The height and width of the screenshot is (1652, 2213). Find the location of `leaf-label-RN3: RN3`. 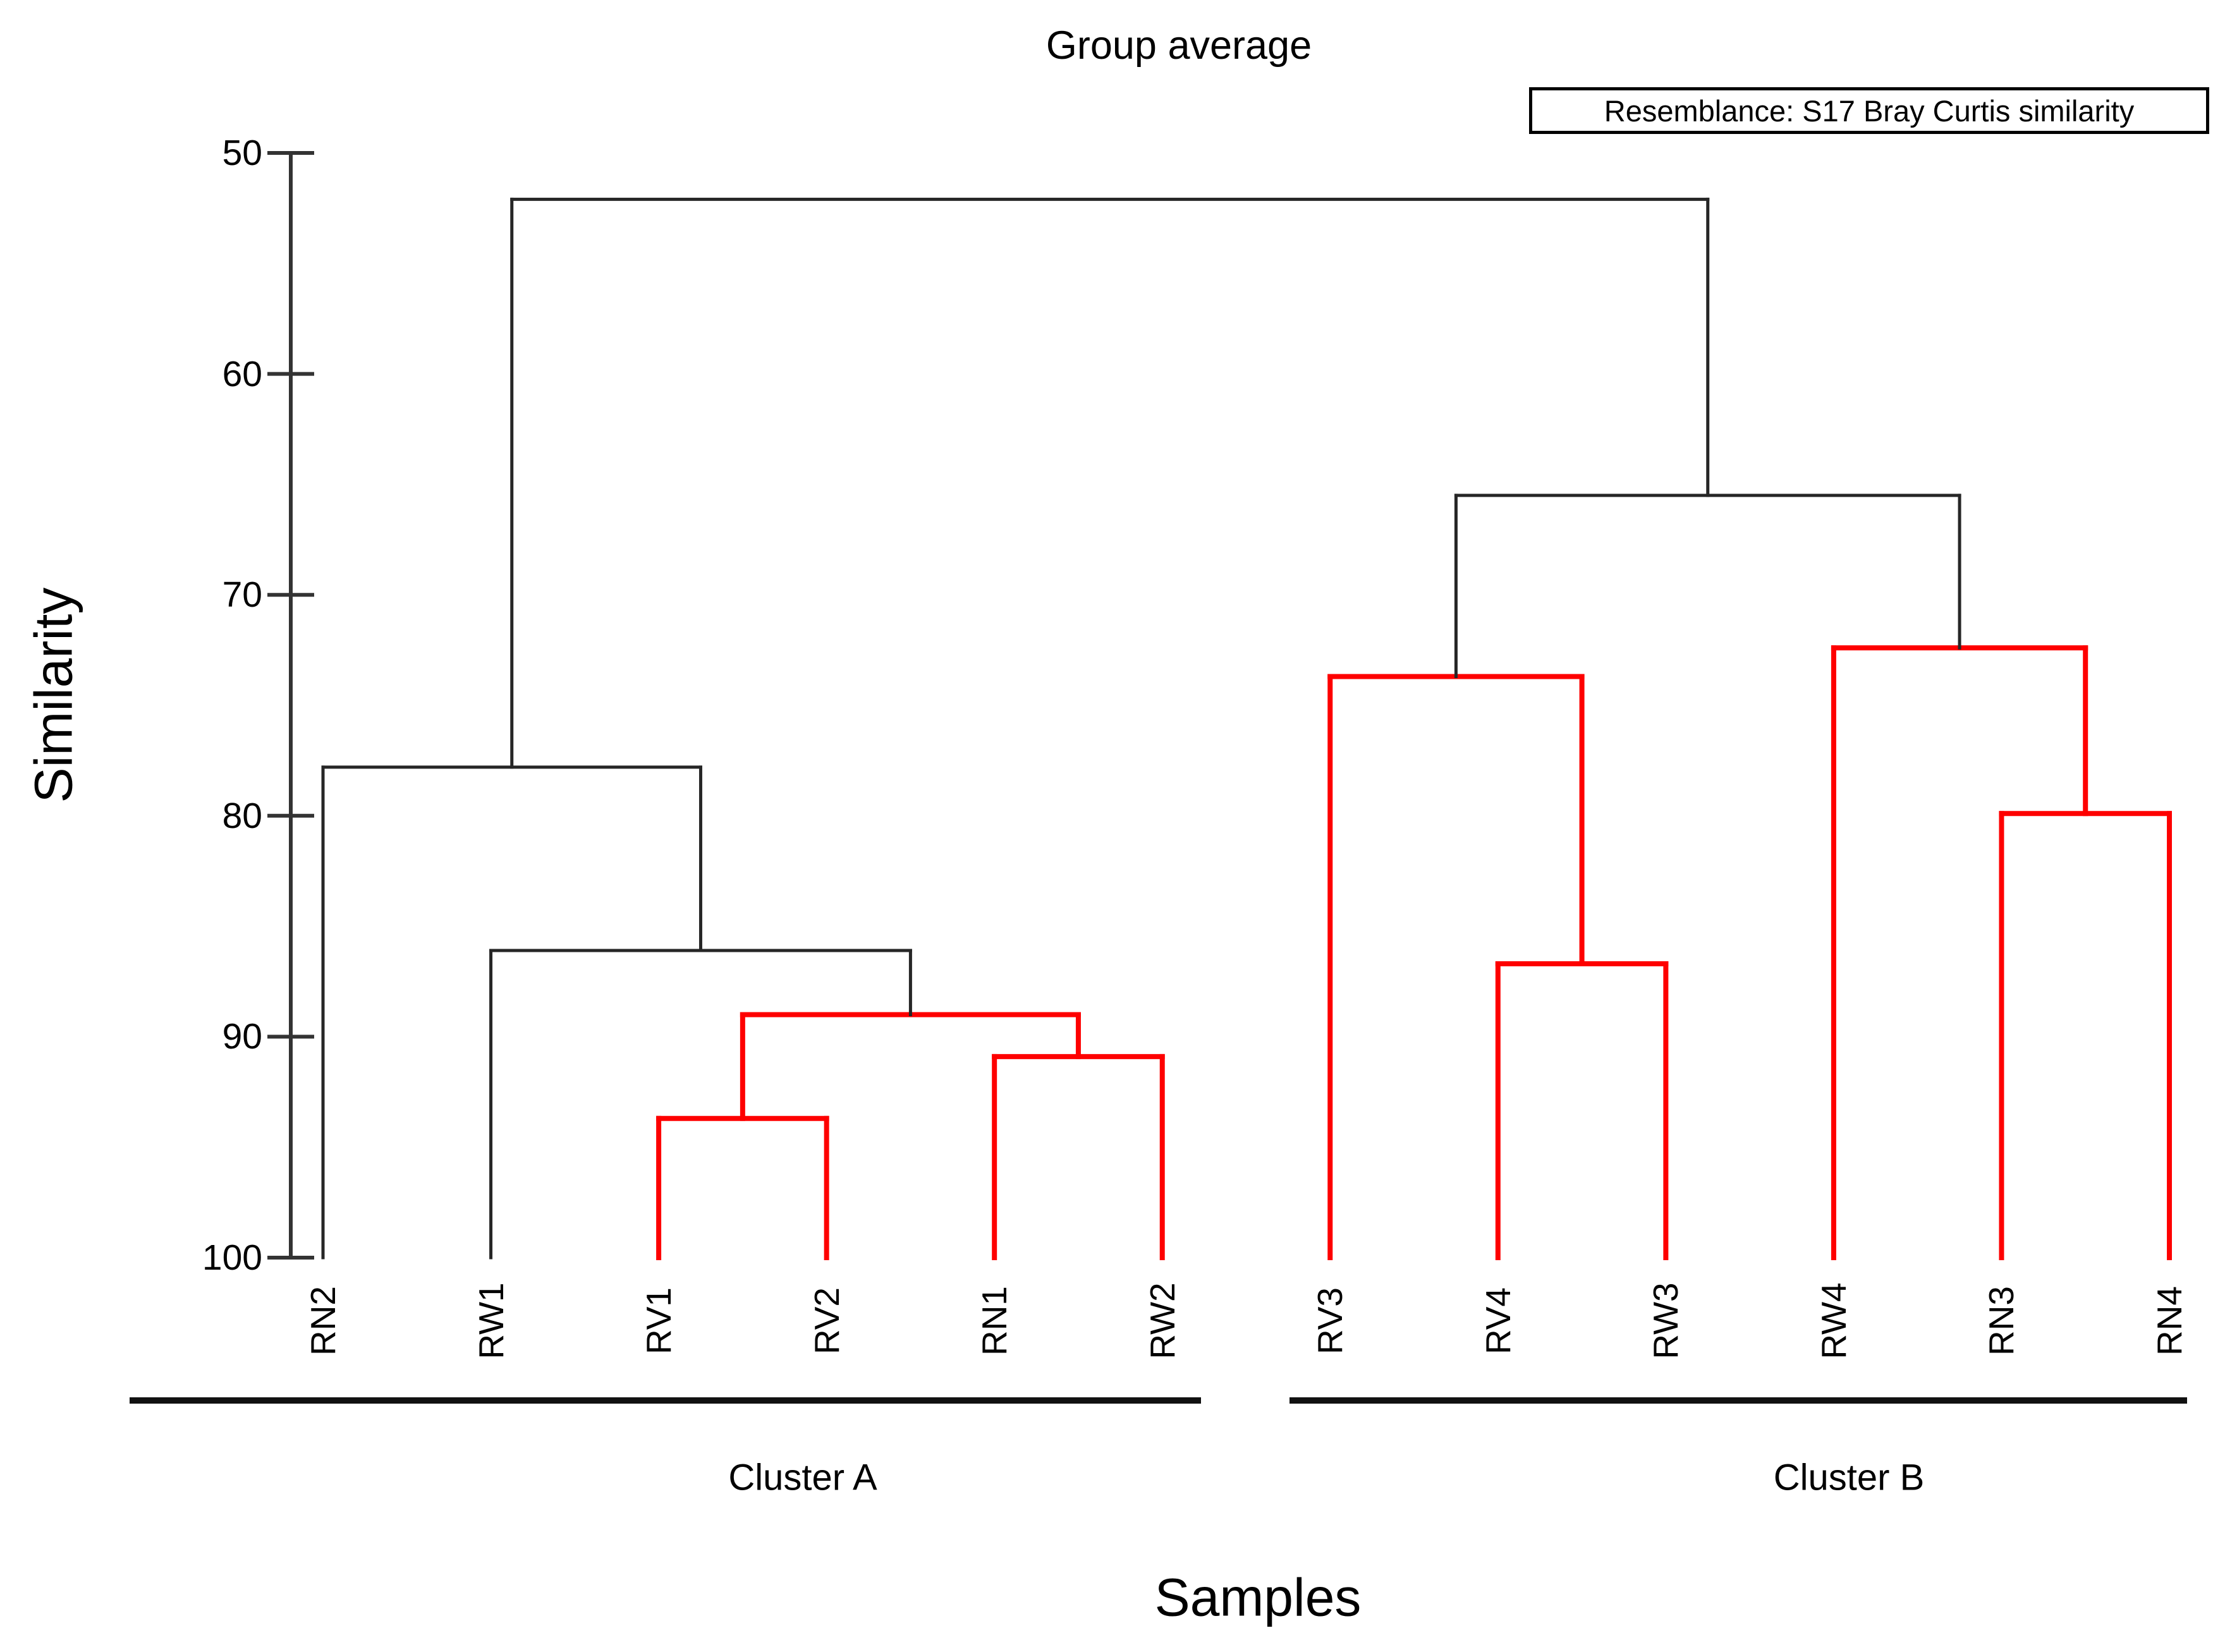

leaf-label-RN3: RN3 is located at coordinates (2002, 1320).